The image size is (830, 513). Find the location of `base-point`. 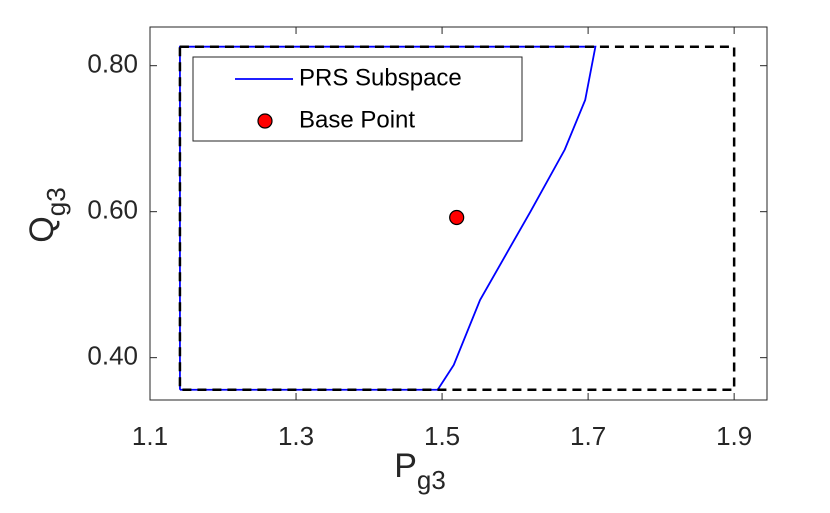

base-point is located at coordinates (457, 217).